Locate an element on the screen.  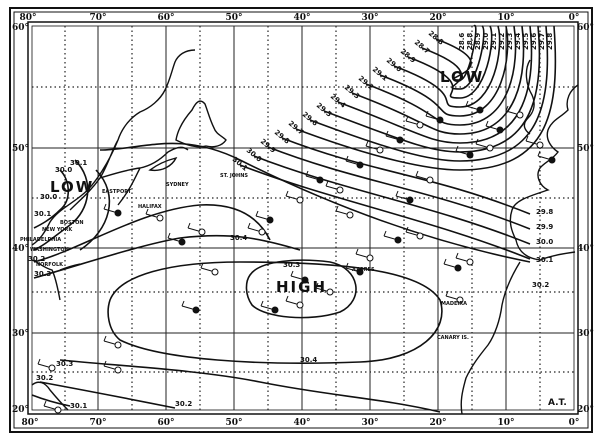
place-azores: AZORES is located at coordinates (363, 270).